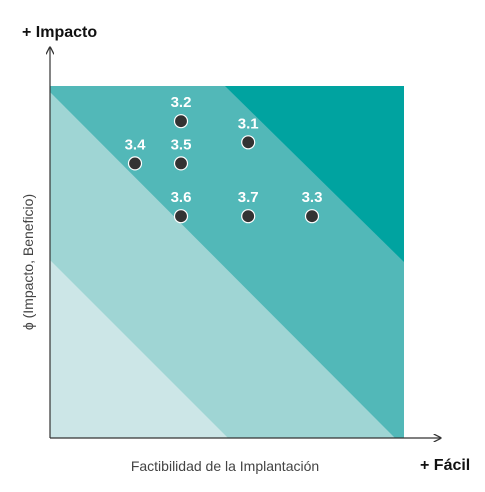 The width and height of the screenshot is (485, 492). I want to click on y-end-label: + Impacto, so click(59, 32).